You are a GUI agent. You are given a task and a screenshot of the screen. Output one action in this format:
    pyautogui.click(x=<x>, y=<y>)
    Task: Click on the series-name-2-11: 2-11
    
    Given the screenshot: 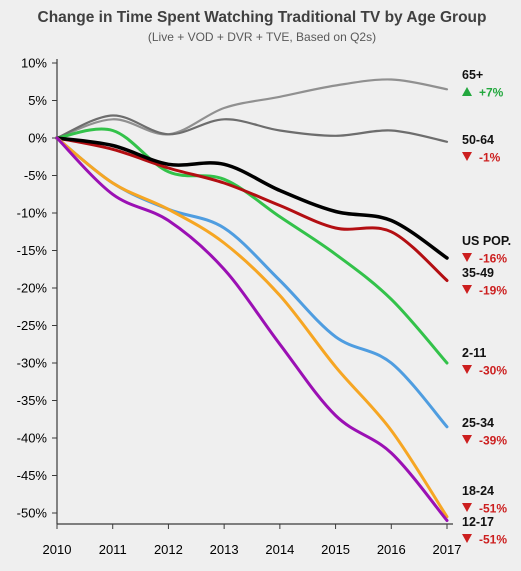 What is the action you would take?
    pyautogui.click(x=474, y=353)
    